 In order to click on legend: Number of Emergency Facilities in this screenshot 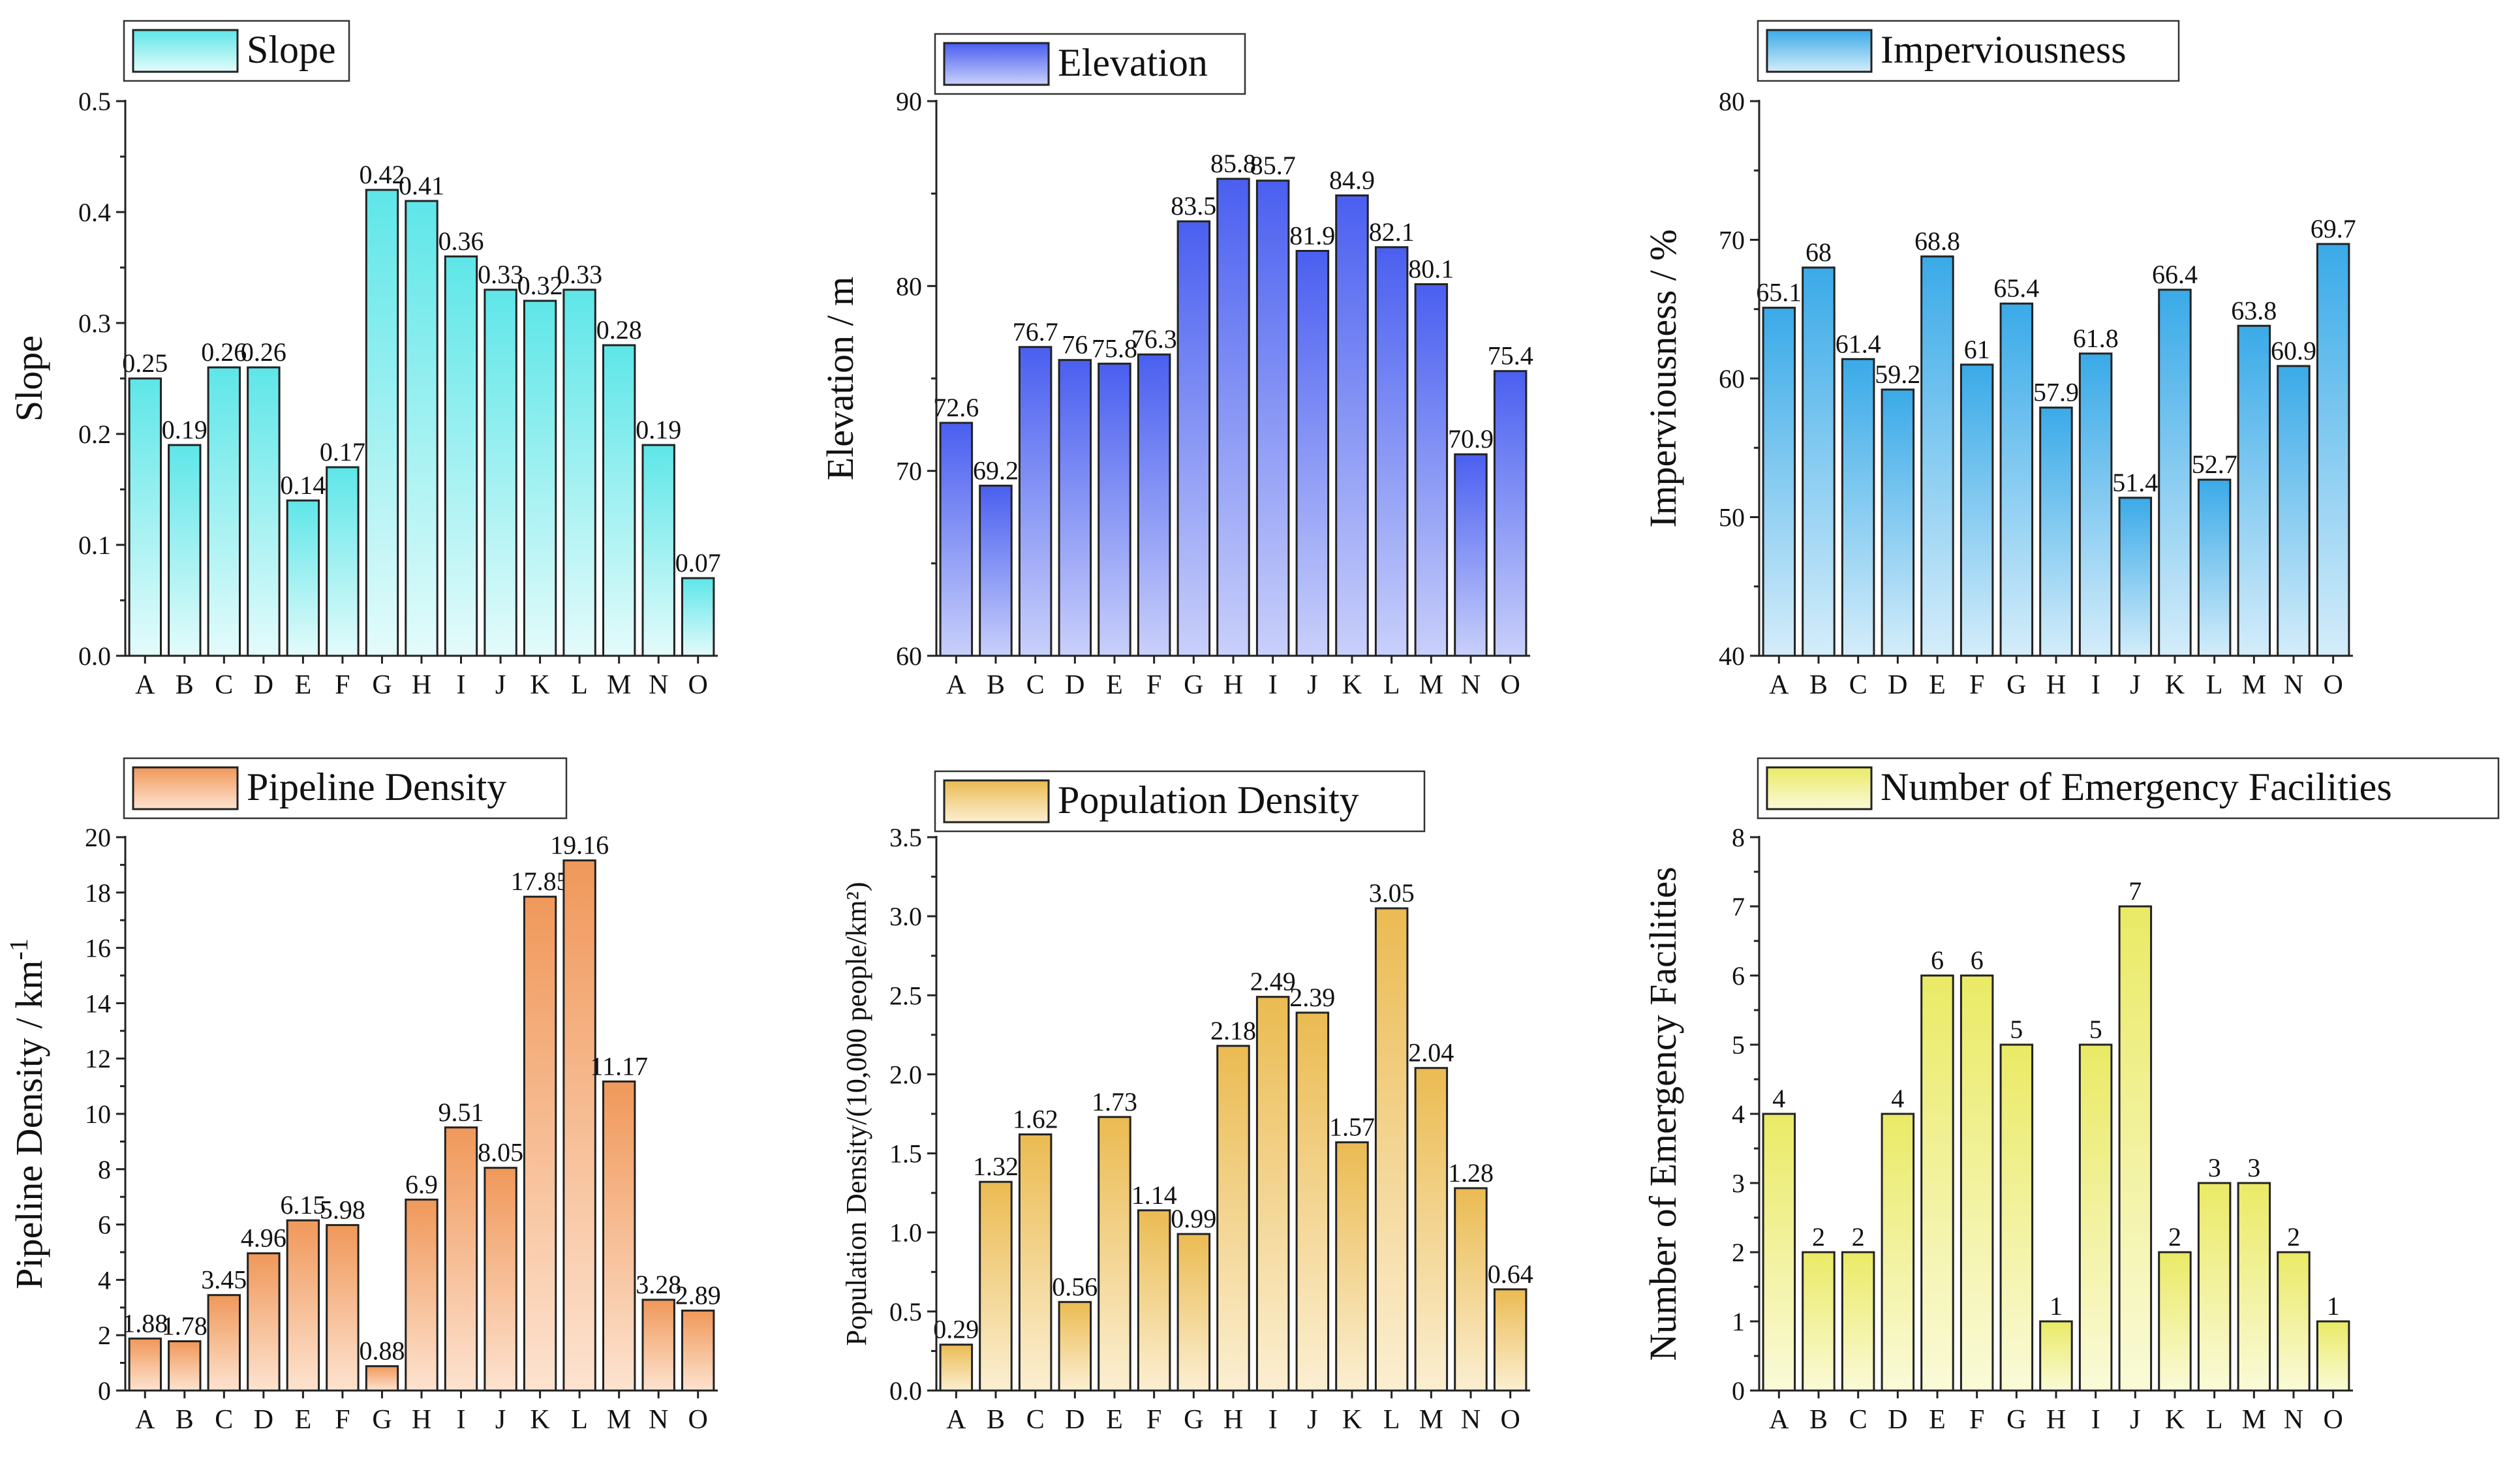, I will do `click(2128, 788)`.